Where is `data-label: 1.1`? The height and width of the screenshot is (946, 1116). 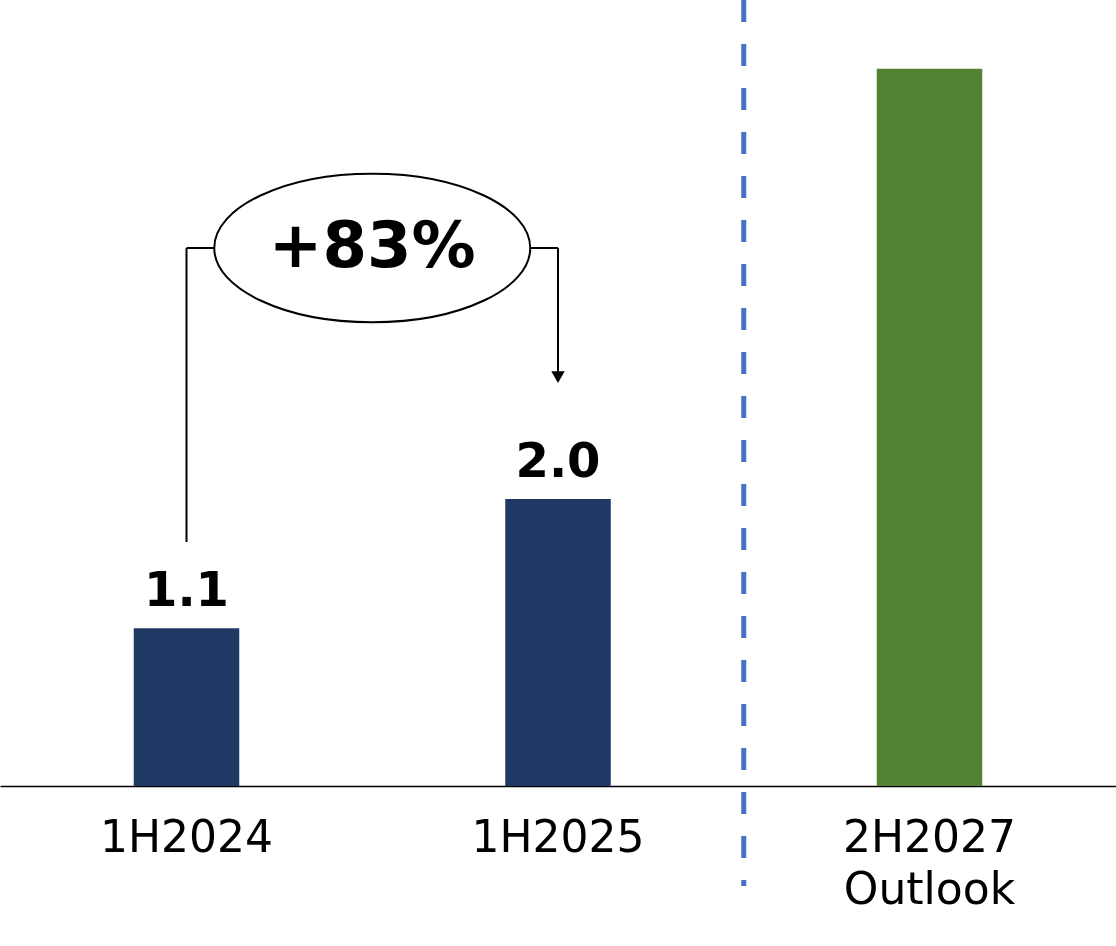 data-label: 1.1 is located at coordinates (186, 589).